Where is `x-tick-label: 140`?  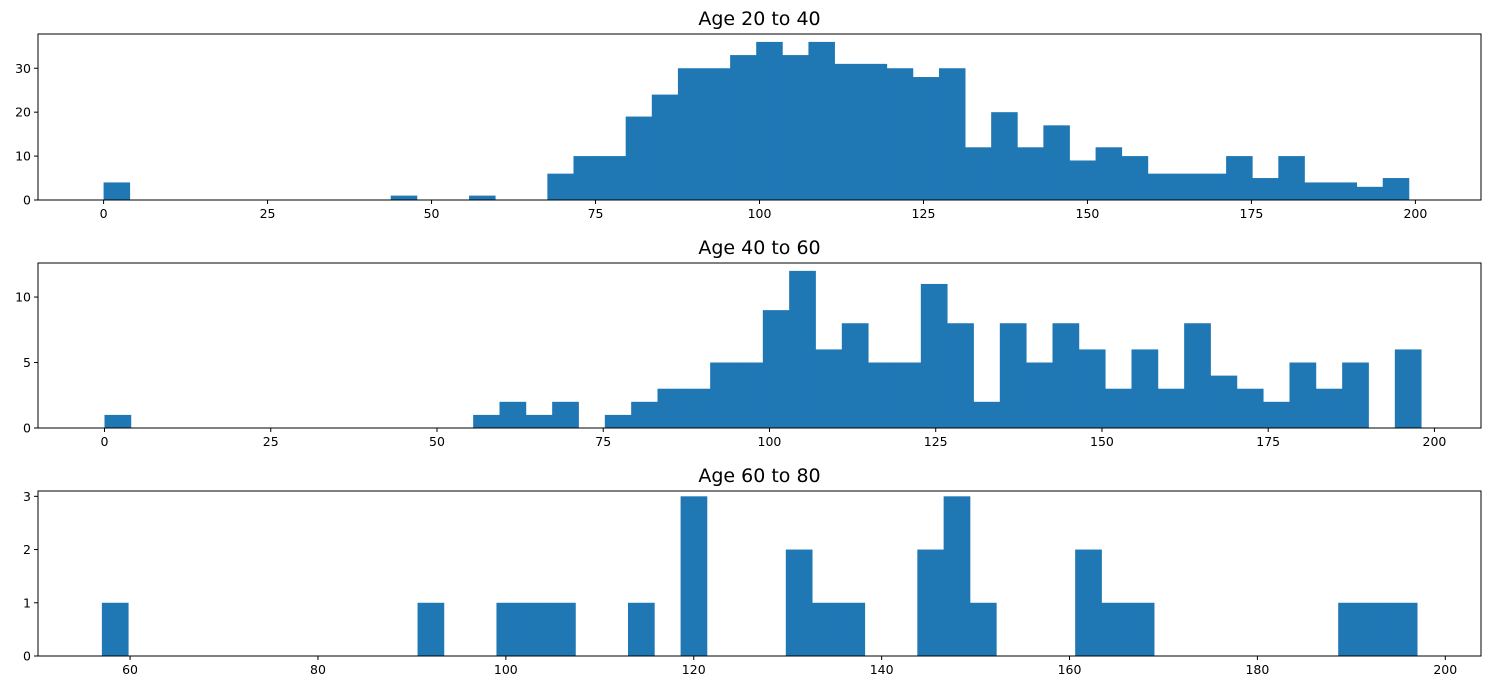 x-tick-label: 140 is located at coordinates (882, 669).